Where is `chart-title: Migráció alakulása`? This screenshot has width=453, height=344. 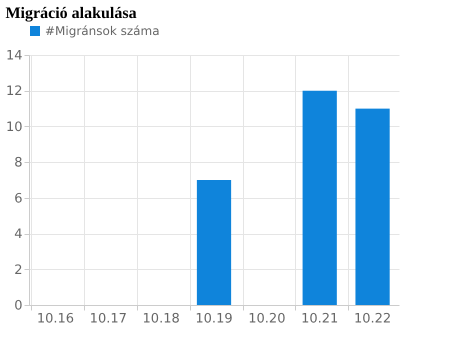 chart-title: Migráció alakulása is located at coordinates (71, 13).